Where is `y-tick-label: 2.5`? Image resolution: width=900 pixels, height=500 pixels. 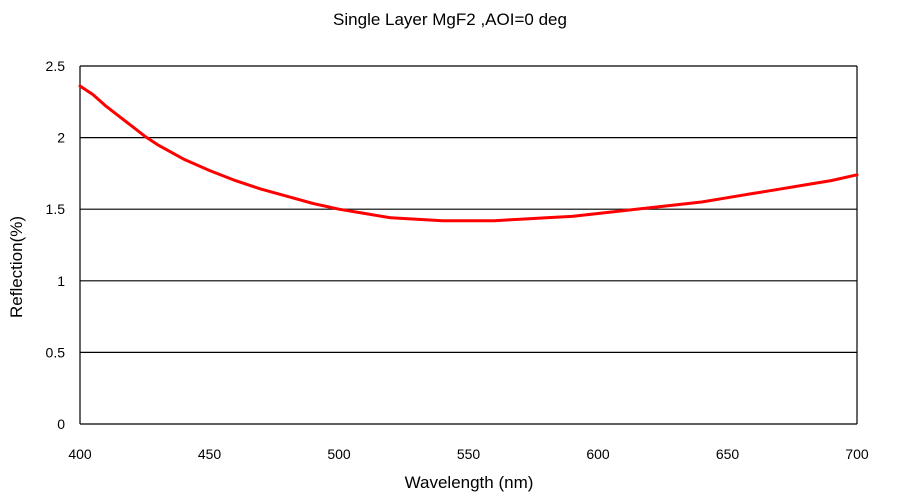 y-tick-label: 2.5 is located at coordinates (56, 66).